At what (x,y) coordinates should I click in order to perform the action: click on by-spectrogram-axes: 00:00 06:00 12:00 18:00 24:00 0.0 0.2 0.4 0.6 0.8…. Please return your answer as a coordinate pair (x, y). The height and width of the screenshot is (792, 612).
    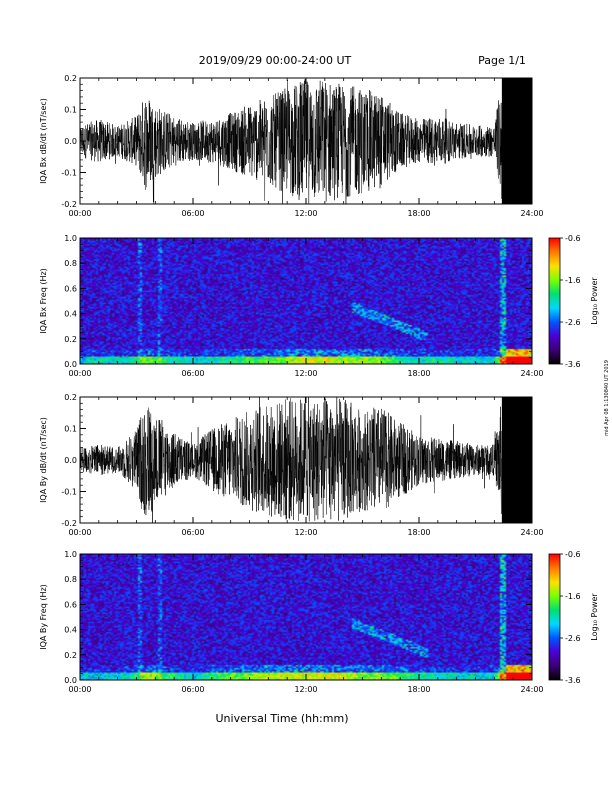
    Looking at the image, I should click on (303, 622).